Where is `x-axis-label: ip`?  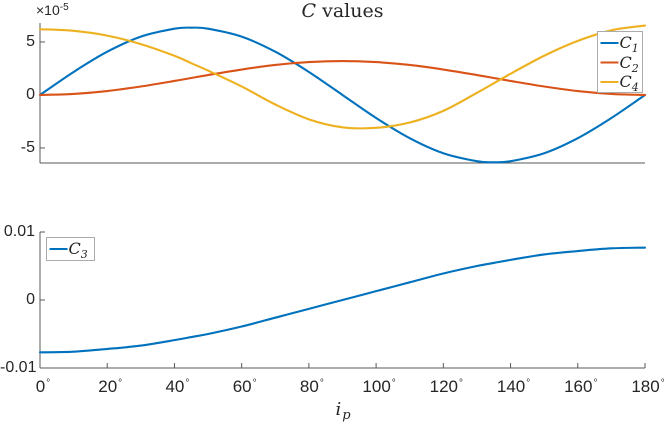
x-axis-label: ip is located at coordinates (342, 411).